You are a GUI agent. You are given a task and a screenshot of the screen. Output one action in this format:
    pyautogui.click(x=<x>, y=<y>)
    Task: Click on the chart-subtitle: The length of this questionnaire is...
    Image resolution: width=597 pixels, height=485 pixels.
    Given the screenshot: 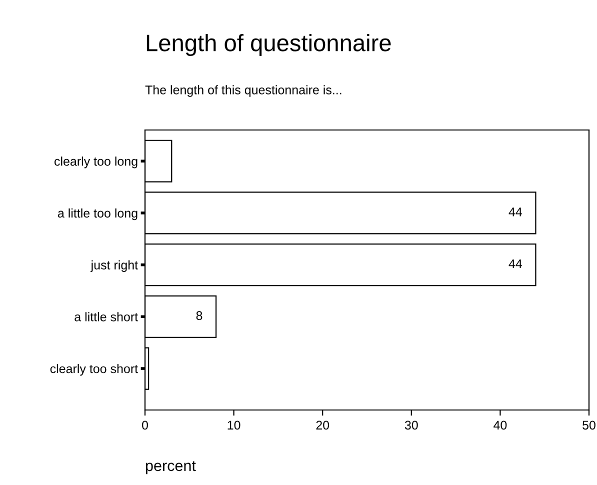 What is the action you would take?
    pyautogui.click(x=243, y=91)
    